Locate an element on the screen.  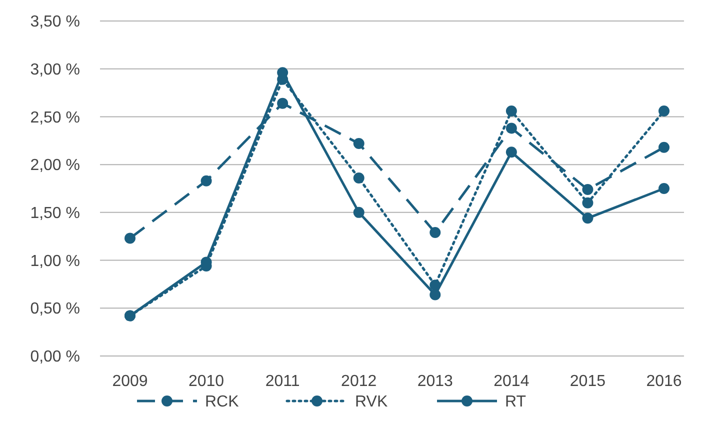
y-tick-label: 2,50 % is located at coordinates (55, 117).